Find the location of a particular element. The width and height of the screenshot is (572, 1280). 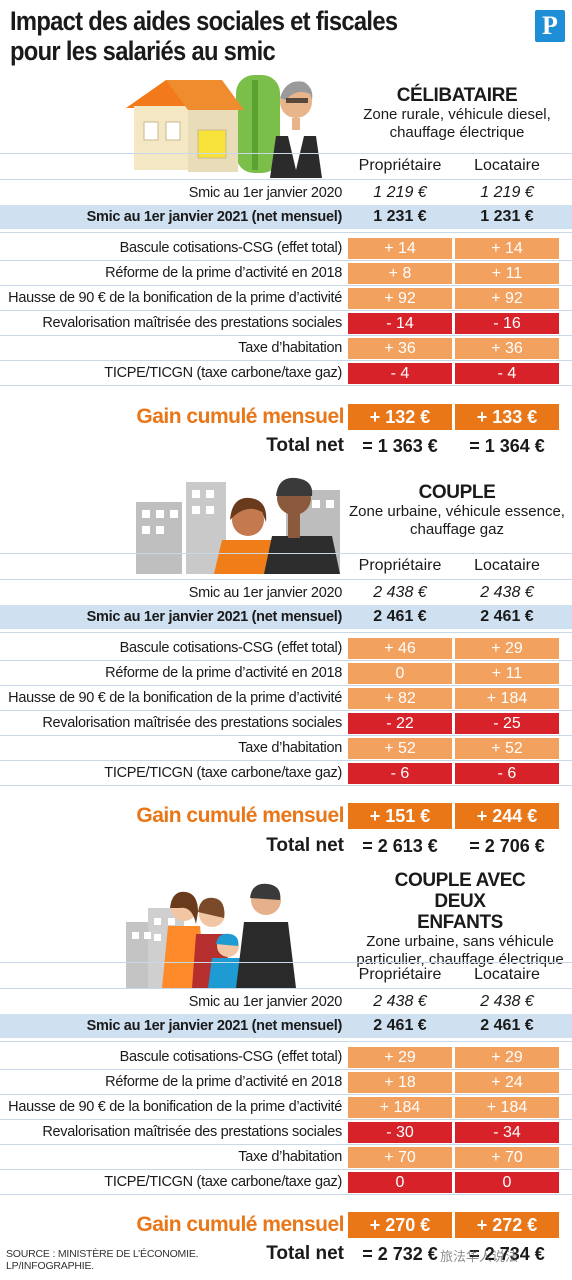

value-owner: + 52 is located at coordinates (400, 748).